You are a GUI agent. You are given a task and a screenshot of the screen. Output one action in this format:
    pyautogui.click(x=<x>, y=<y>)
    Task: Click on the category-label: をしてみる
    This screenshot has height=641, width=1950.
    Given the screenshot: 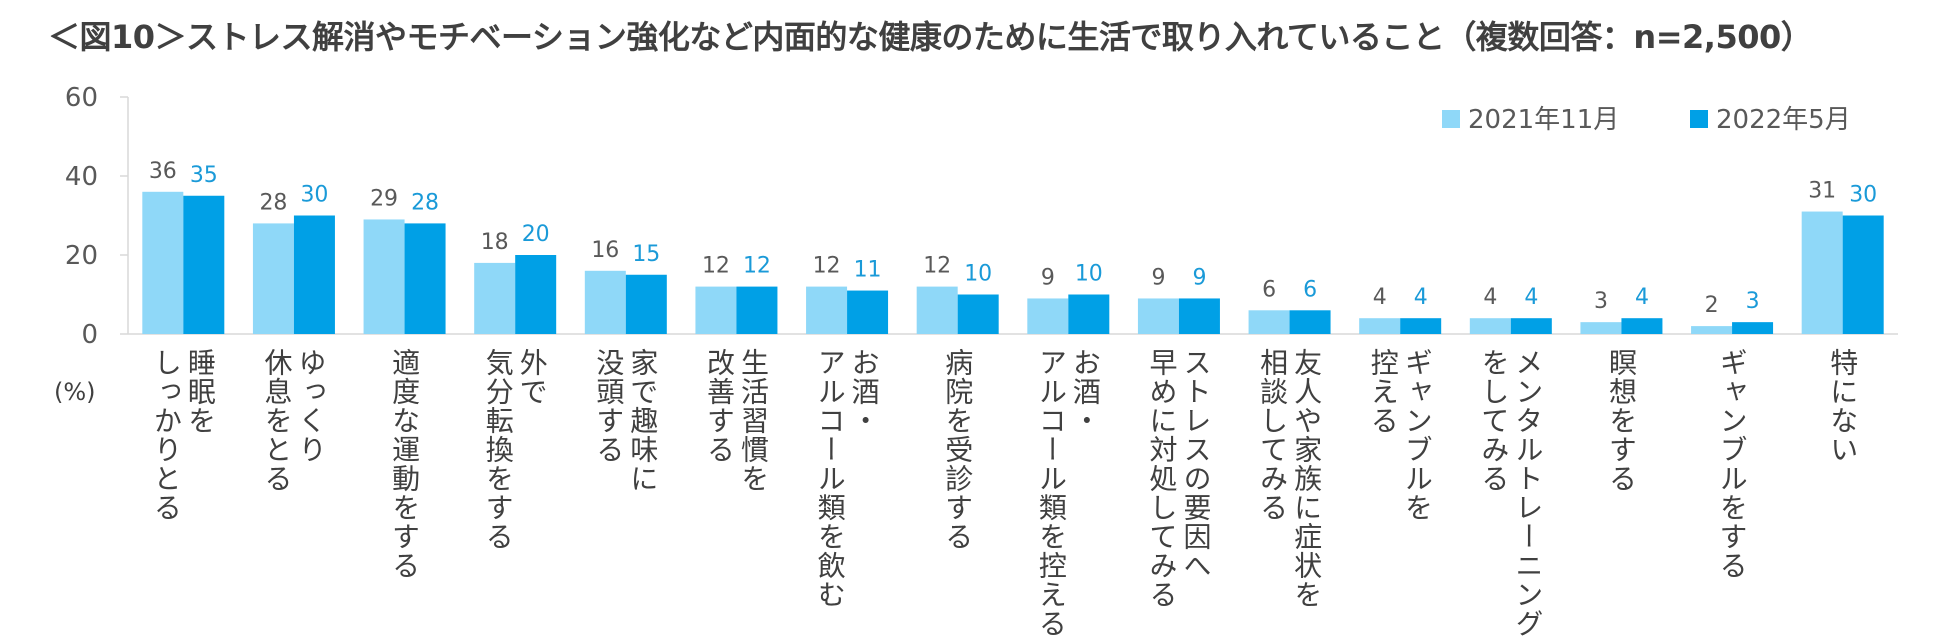 What is the action you would take?
    pyautogui.click(x=1493, y=420)
    